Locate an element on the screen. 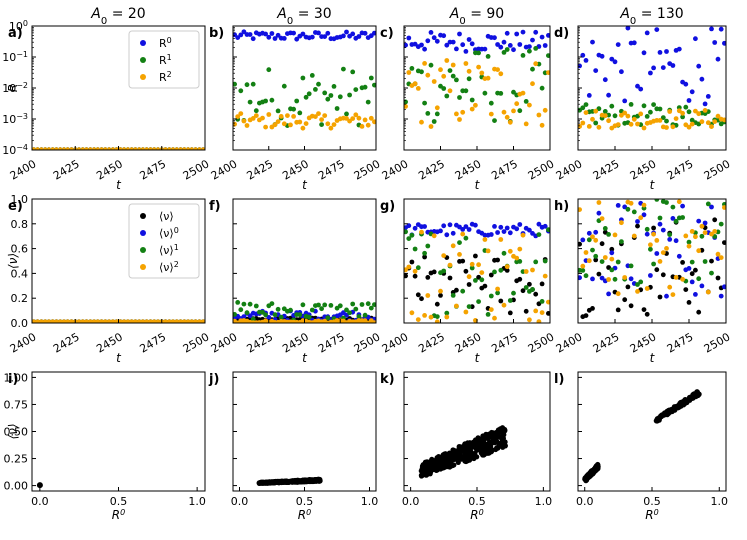  y-tick-label: 1.0 is located at coordinates (20, 199).